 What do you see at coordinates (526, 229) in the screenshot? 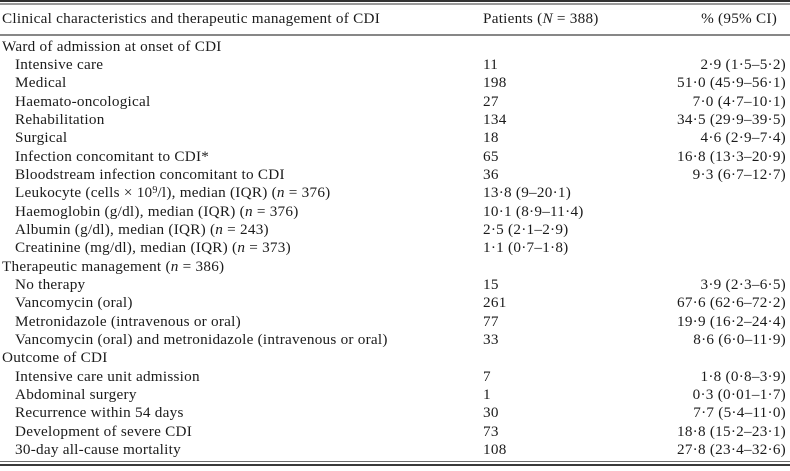
I see `row-patients-value: 2·5 (2·1–2·9)` at bounding box center [526, 229].